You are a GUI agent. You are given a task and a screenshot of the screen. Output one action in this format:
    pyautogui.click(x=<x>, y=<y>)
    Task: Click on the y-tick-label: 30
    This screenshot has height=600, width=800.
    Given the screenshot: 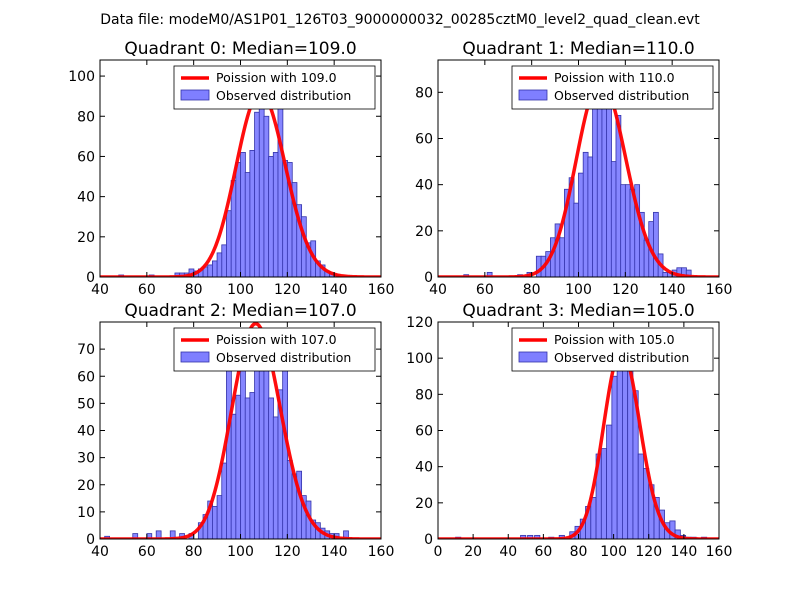 What is the action you would take?
    pyautogui.click(x=86, y=459)
    